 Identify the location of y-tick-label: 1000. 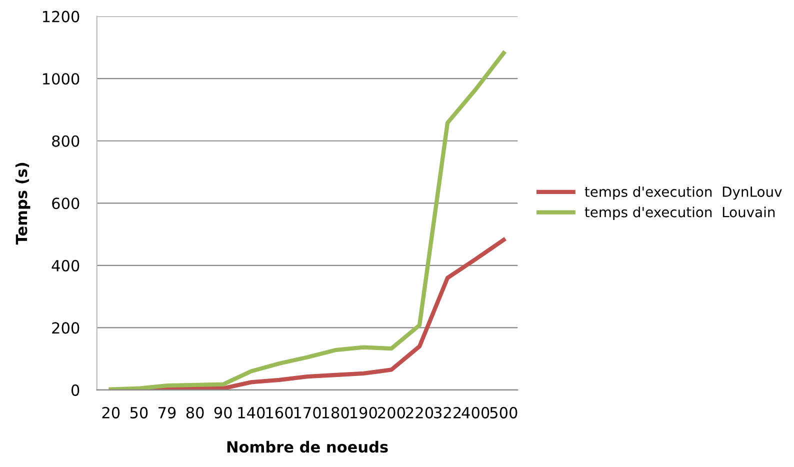
(61, 79).